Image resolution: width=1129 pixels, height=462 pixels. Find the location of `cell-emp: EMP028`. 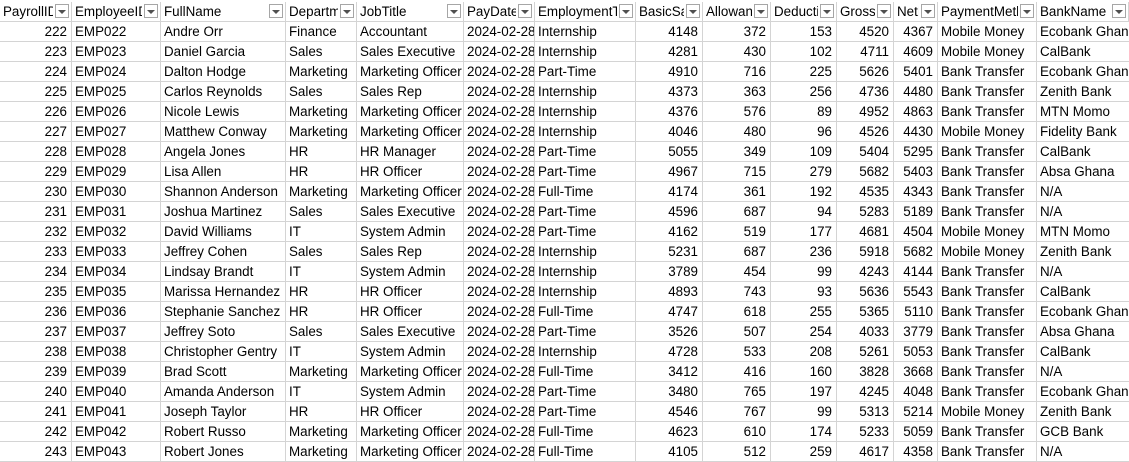

cell-emp: EMP028 is located at coordinates (116, 152).